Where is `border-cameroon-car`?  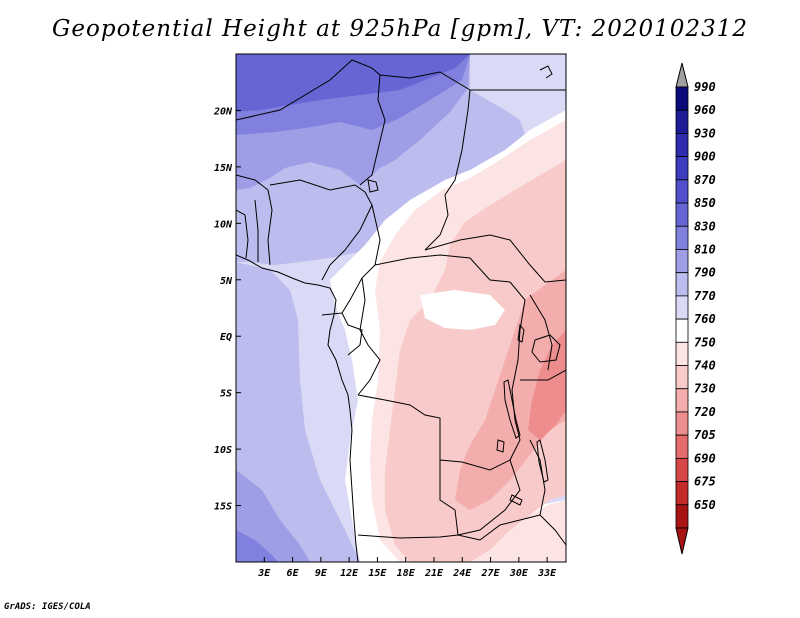 border-cameroon-car is located at coordinates (361, 259).